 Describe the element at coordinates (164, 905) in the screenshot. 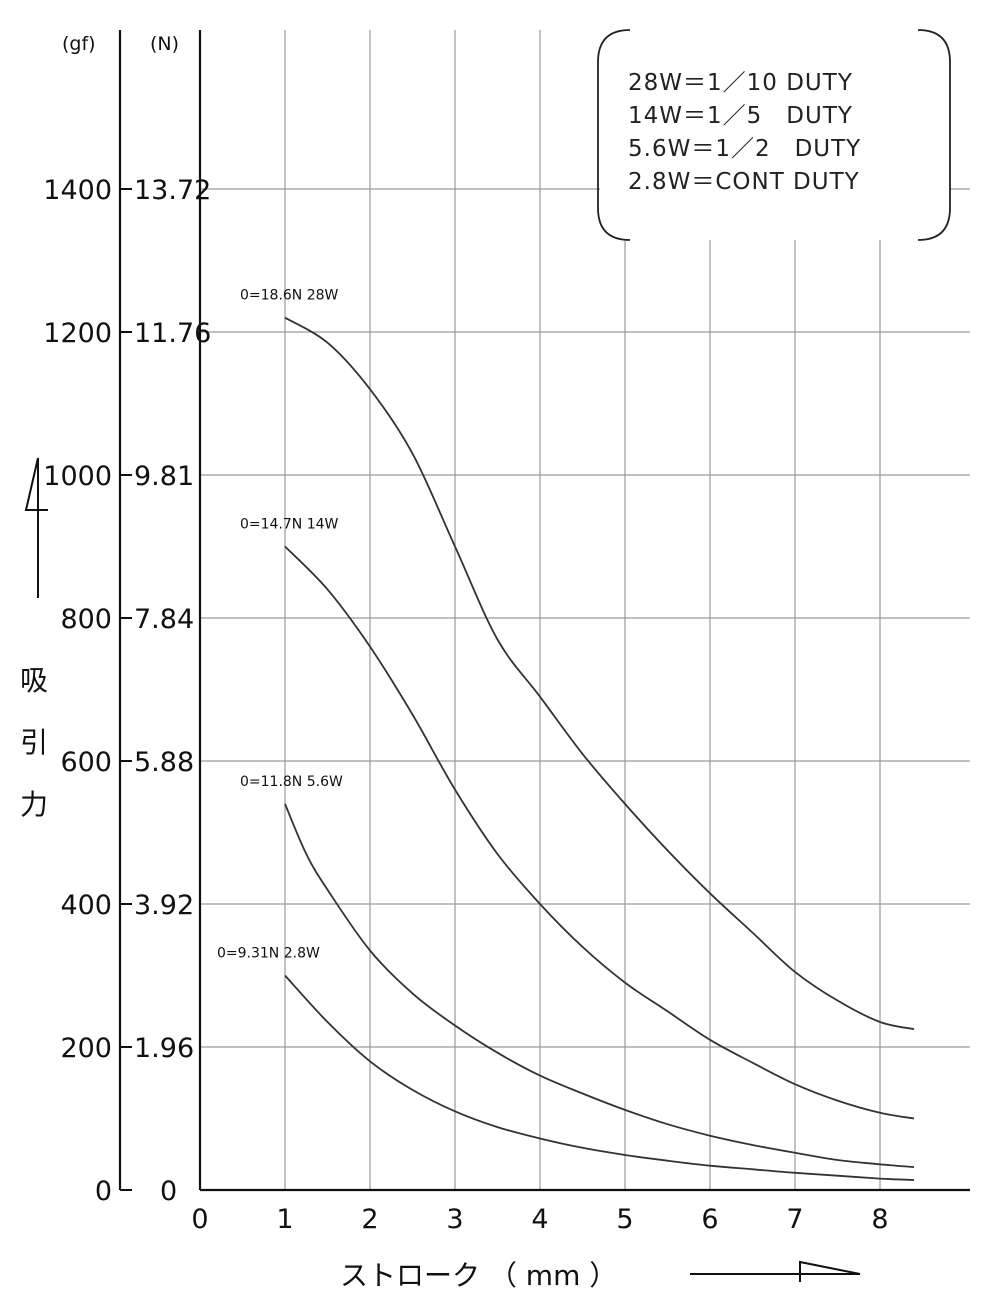

I see `y-tick-label-n: 3.92` at that location.